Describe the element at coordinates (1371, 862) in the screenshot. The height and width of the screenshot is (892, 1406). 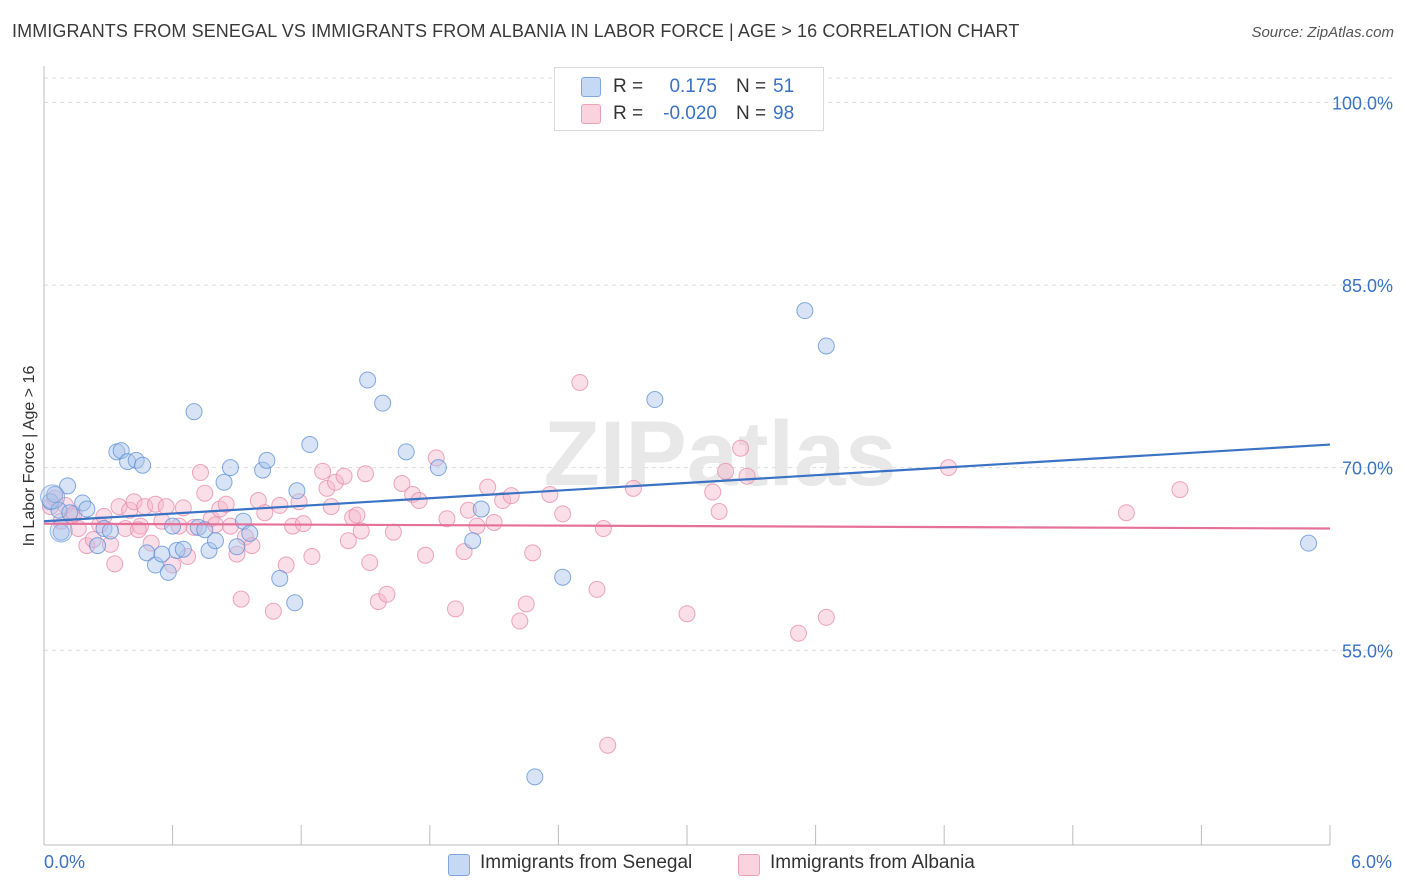
I see `x-tick-max: 6.0%` at that location.